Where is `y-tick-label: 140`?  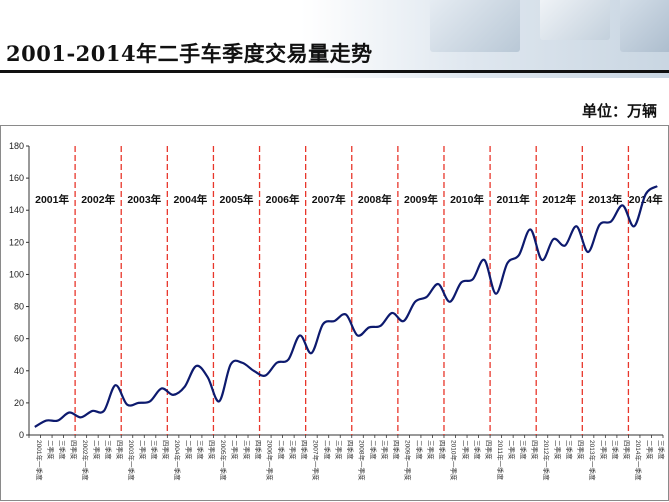 y-tick-label: 140 is located at coordinates (16, 210).